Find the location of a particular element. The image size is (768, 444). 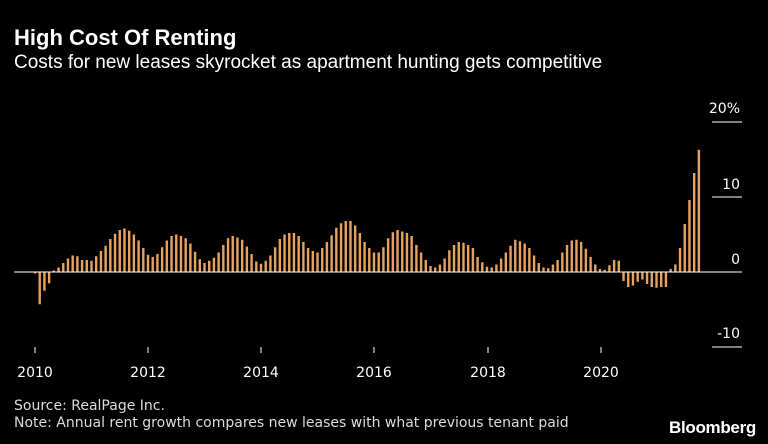

x-tick-label-2016: 2016 is located at coordinates (374, 373).